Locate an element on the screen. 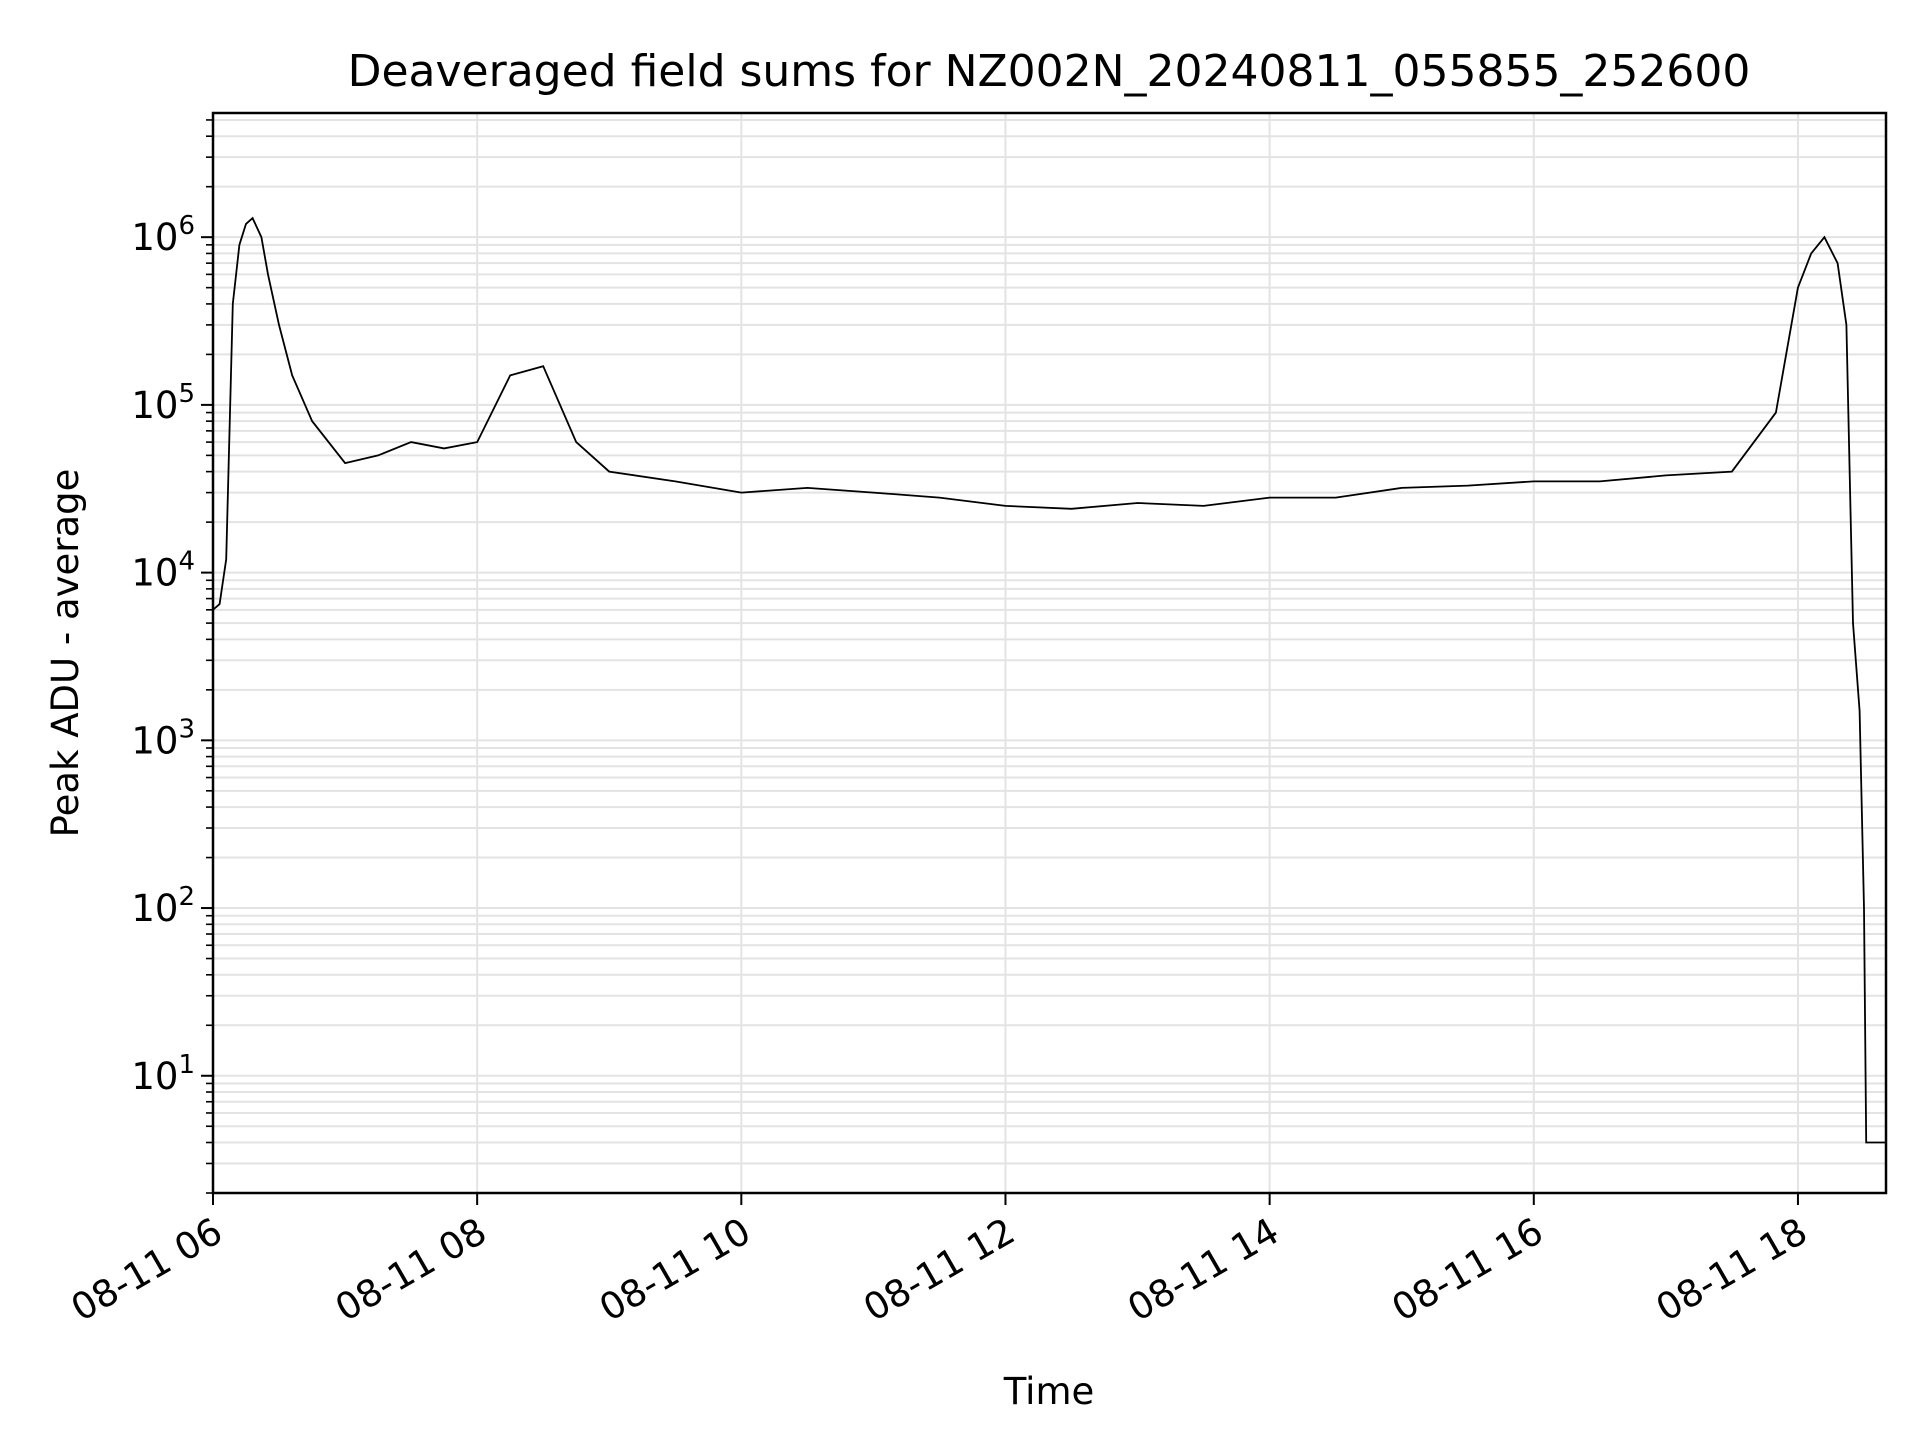 The width and height of the screenshot is (1920, 1440). x-tick-label: 08-11 12 is located at coordinates (939, 1270).